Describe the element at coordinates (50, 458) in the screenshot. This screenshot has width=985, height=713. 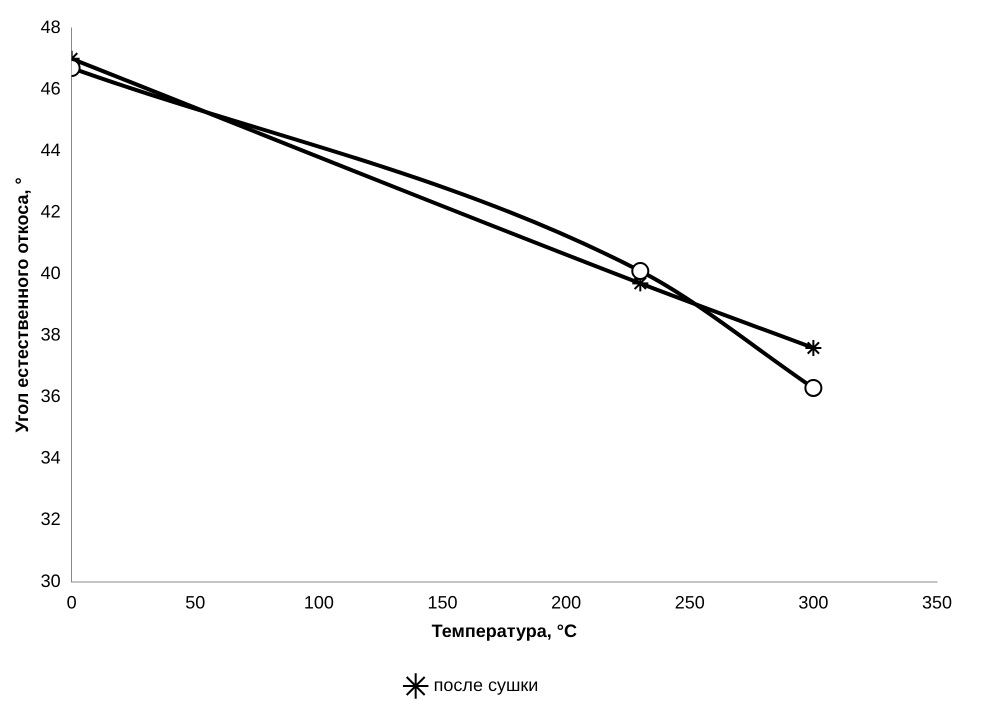
I see `y-tick-label: 34` at that location.